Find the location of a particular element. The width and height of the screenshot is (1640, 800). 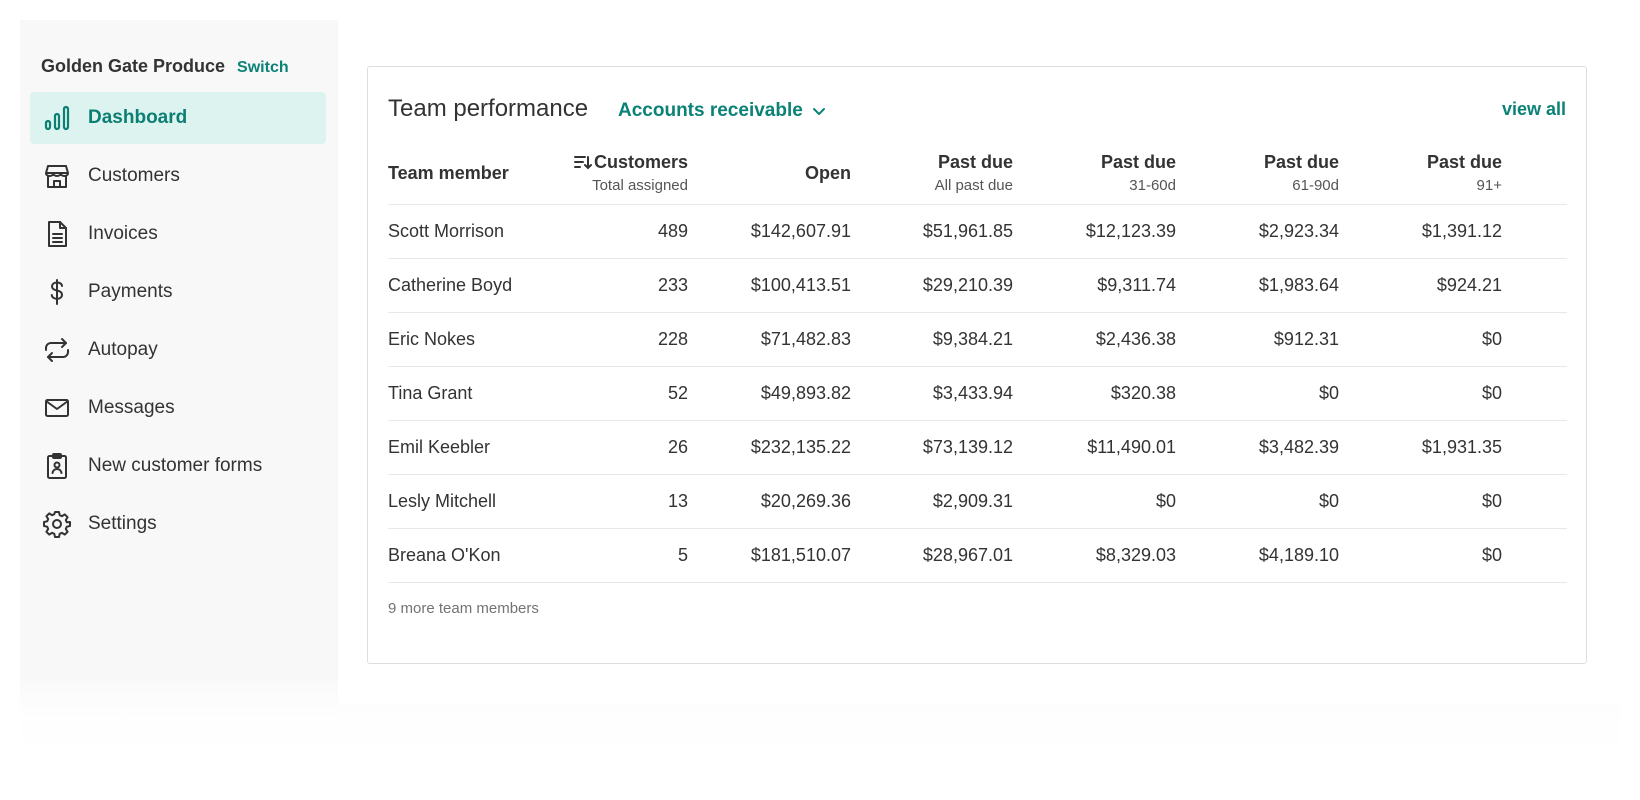

clipboard-icon is located at coordinates (57, 466).